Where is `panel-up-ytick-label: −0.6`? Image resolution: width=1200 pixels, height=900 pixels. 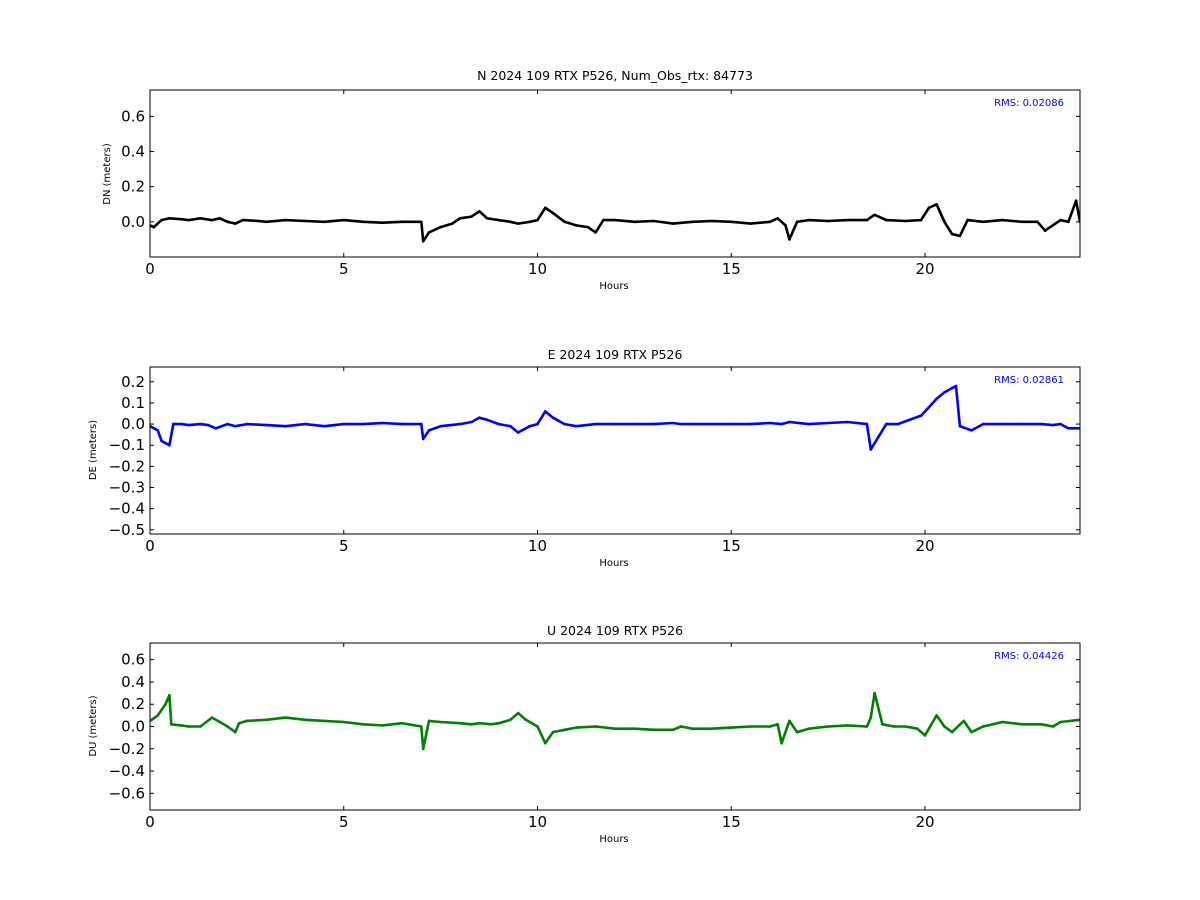
panel-up-ytick-label: −0.6 is located at coordinates (127, 793).